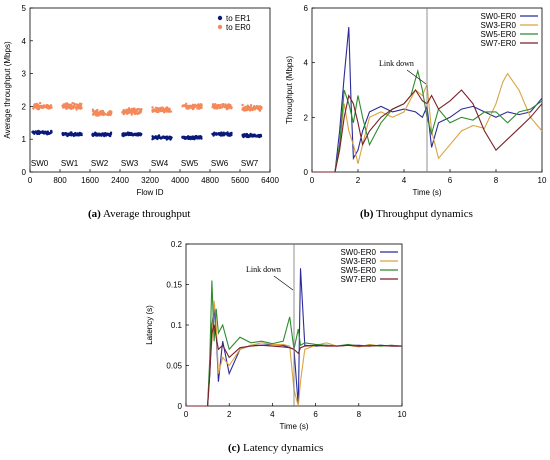 The image size is (550, 460). What do you see at coordinates (306, 117) in the screenshot?
I see `y-tick-label: 2` at bounding box center [306, 117].